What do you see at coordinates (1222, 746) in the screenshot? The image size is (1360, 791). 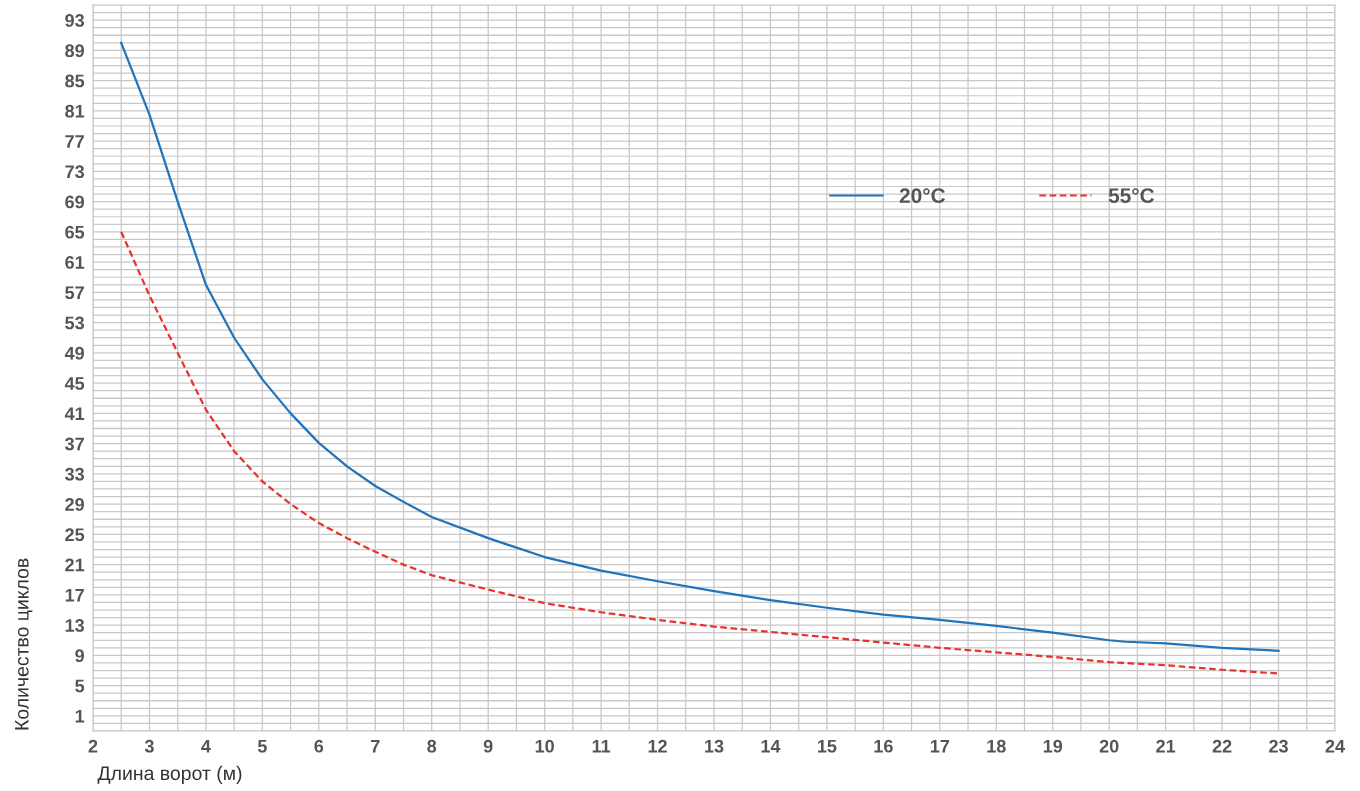 I see `x-tick-label: 22` at bounding box center [1222, 746].